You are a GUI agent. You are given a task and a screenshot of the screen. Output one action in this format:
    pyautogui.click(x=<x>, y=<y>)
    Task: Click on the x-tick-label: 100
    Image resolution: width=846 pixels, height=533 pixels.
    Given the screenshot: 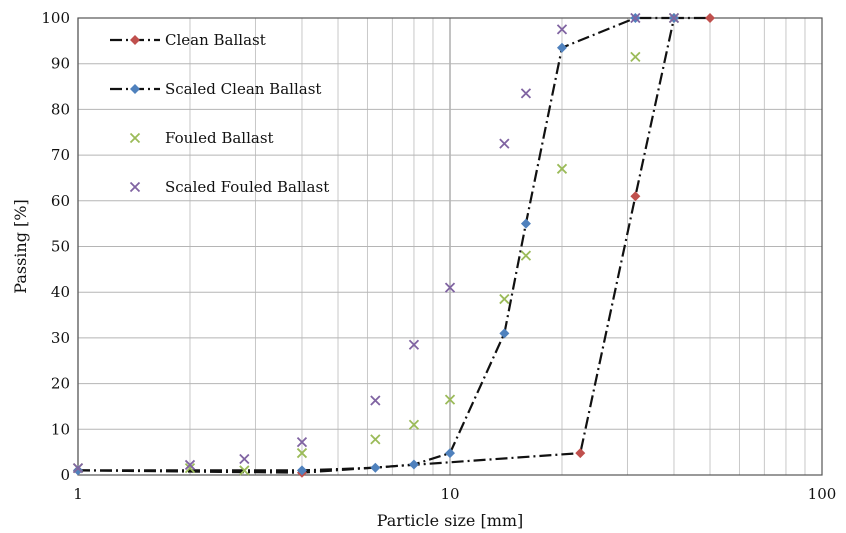 What is the action you would take?
    pyautogui.click(x=822, y=494)
    